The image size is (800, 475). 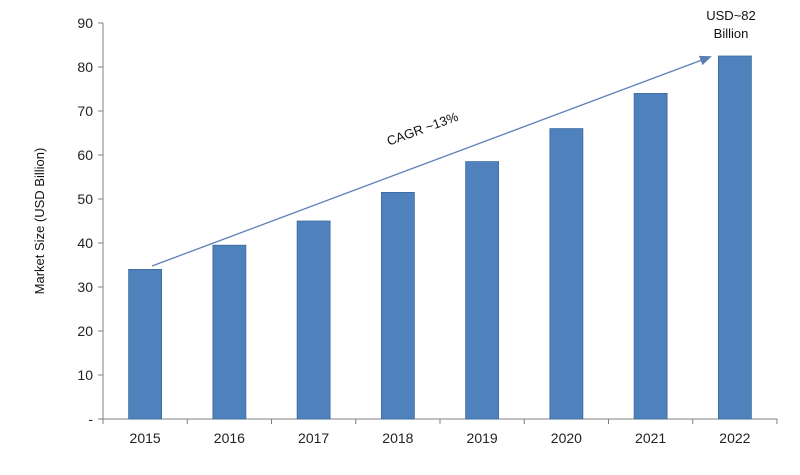 I want to click on y-axis-title: Market Size (USD Billion), so click(x=39, y=221).